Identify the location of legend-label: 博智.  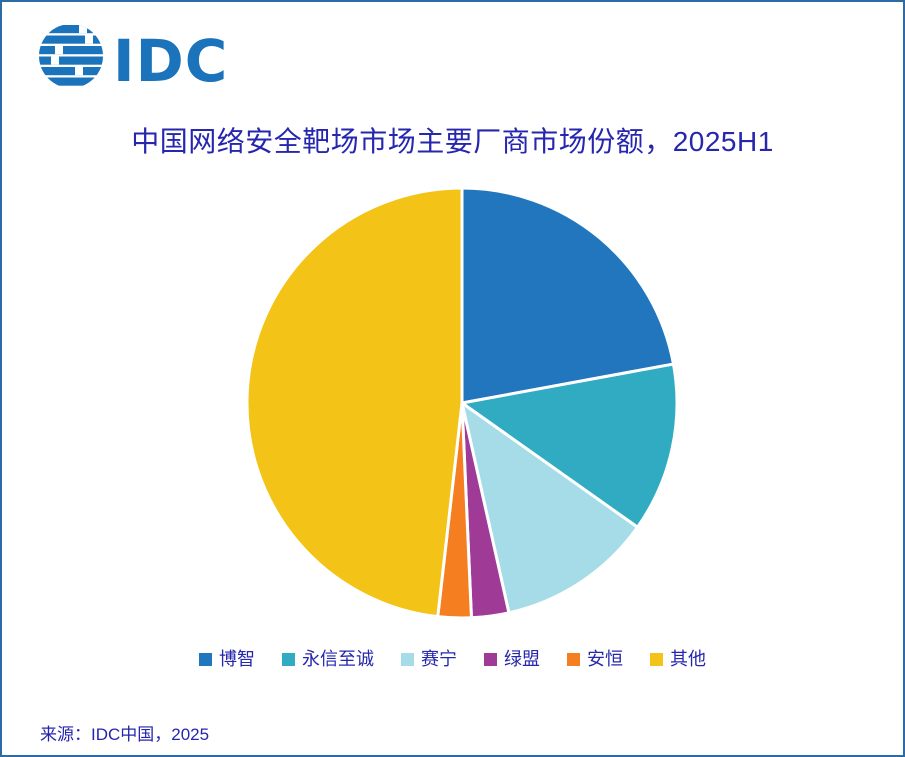
(237, 659).